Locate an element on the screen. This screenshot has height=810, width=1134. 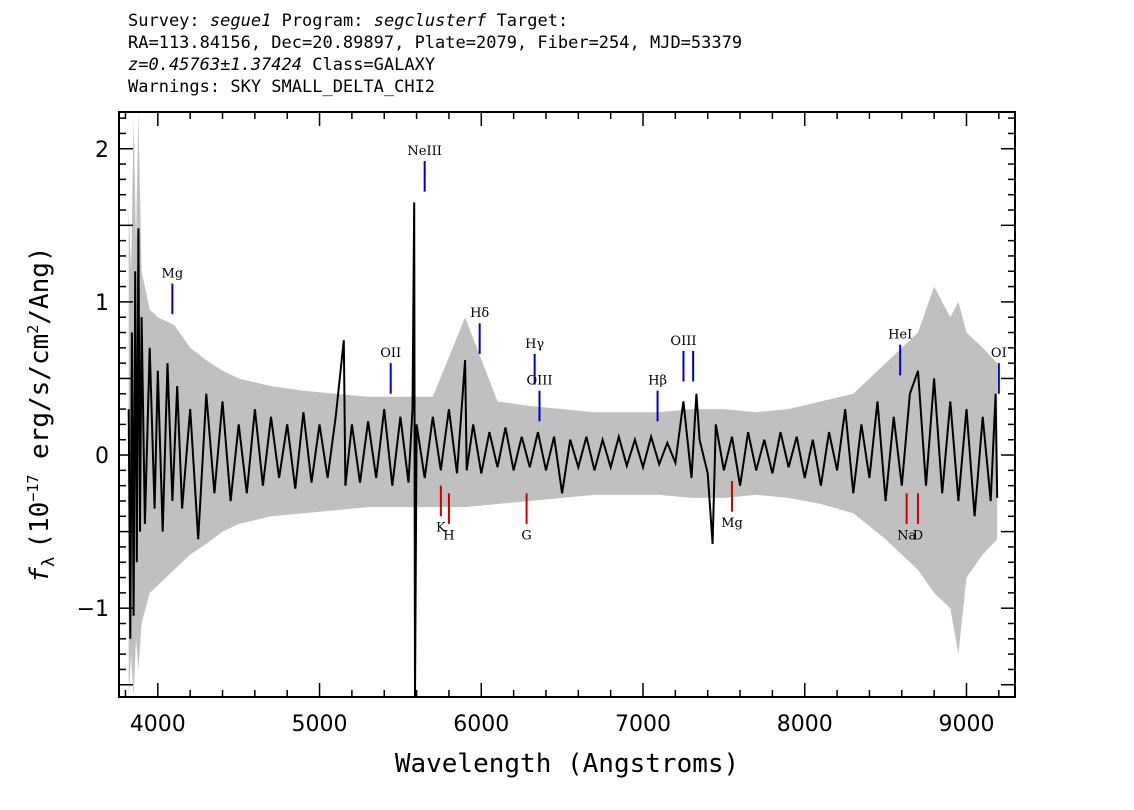
line-label: OII is located at coordinates (390, 353).